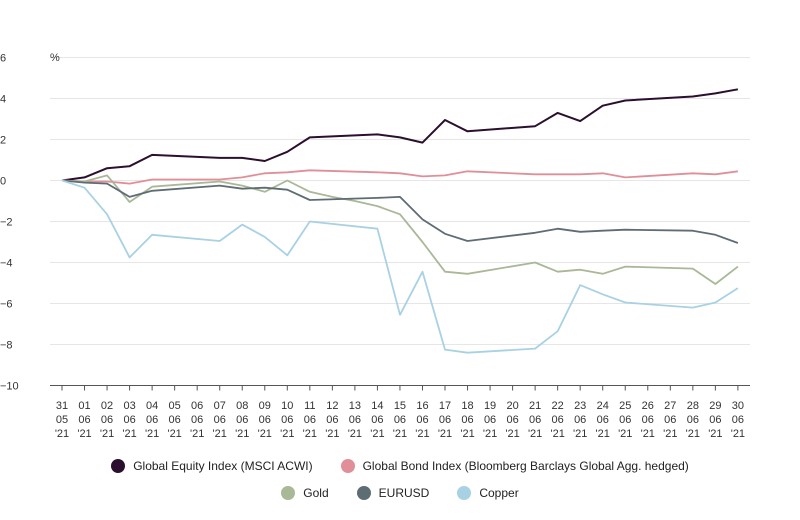 This screenshot has width=800, height=520. I want to click on x-tick-label: 03, so click(129, 406).